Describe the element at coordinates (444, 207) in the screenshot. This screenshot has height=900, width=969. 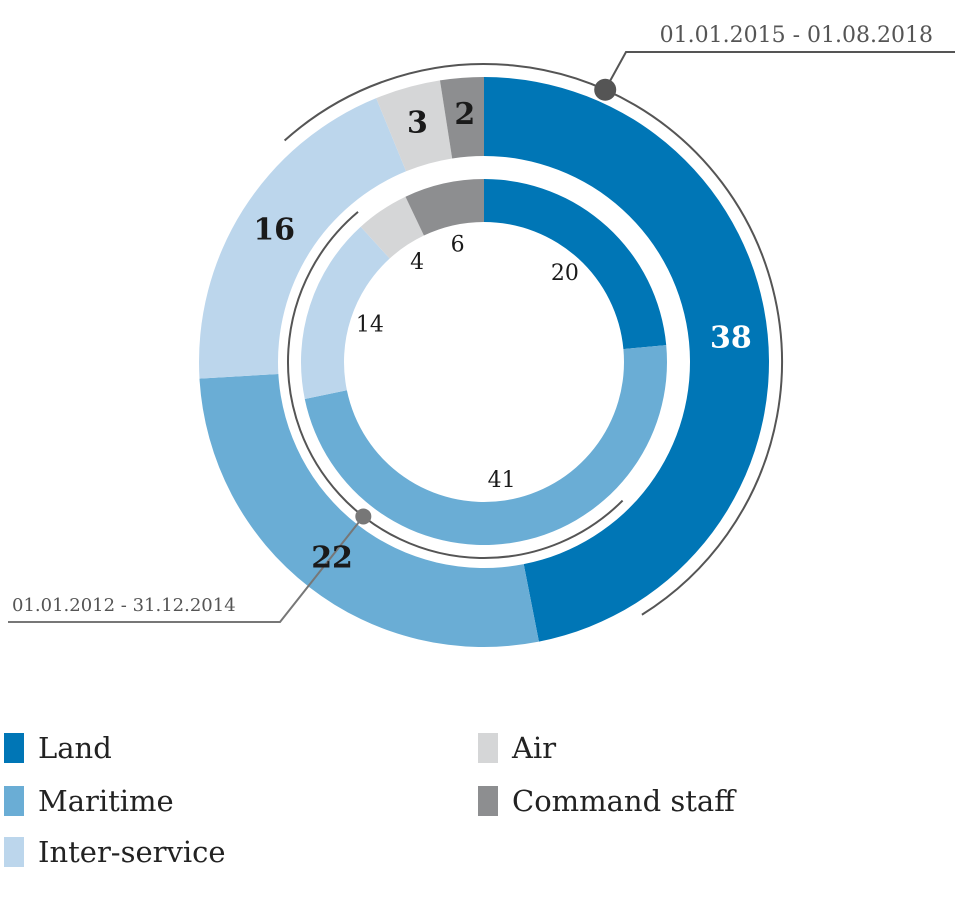
I see `inner-slice-command-staff` at that location.